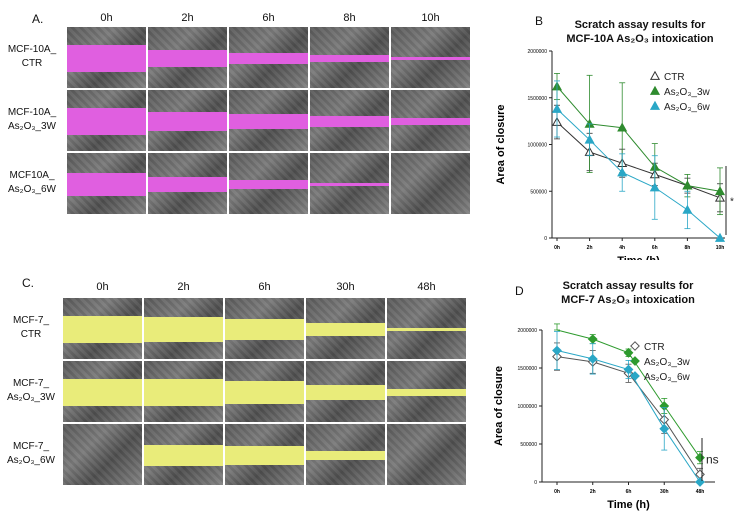  Describe the element at coordinates (640, 39) in the screenshot. I see `chart-b-title-line2: MCF-10A As₂O₃ intoxication` at that location.